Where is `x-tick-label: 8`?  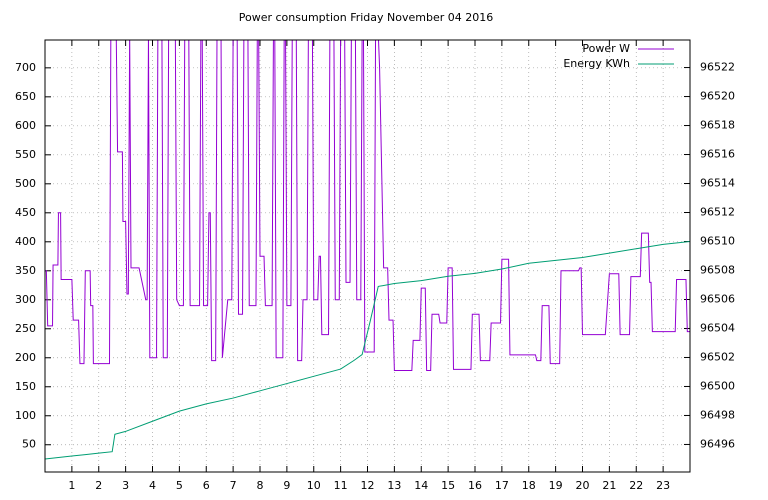 x-tick-label: 8 is located at coordinates (260, 485).